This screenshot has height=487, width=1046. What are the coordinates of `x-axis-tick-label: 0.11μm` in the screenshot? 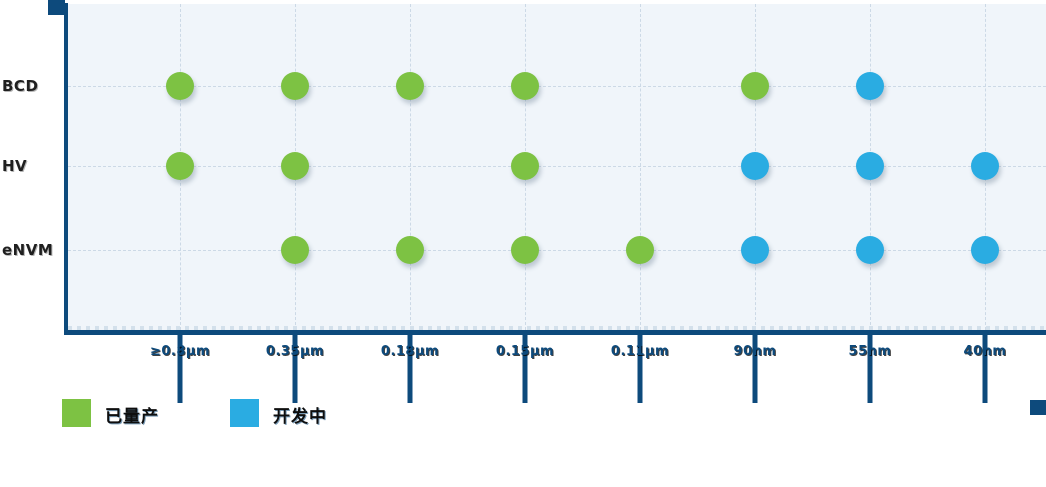 It's located at (640, 351).